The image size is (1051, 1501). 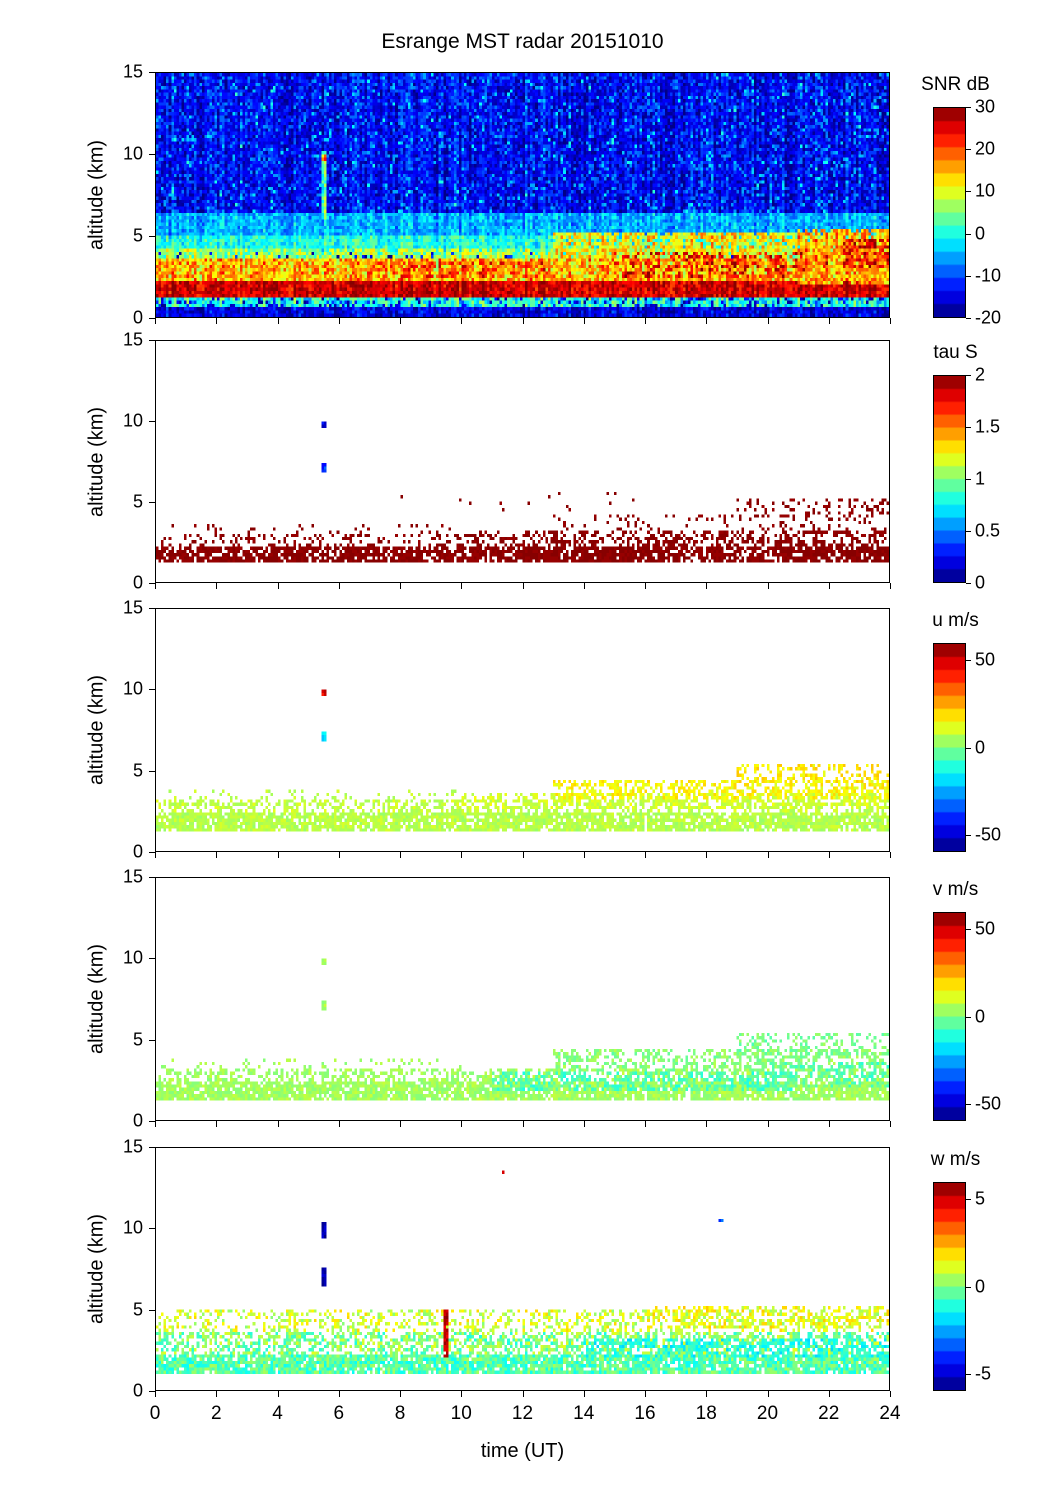 What do you see at coordinates (216, 1413) in the screenshot?
I see `x-tick-label: 2` at bounding box center [216, 1413].